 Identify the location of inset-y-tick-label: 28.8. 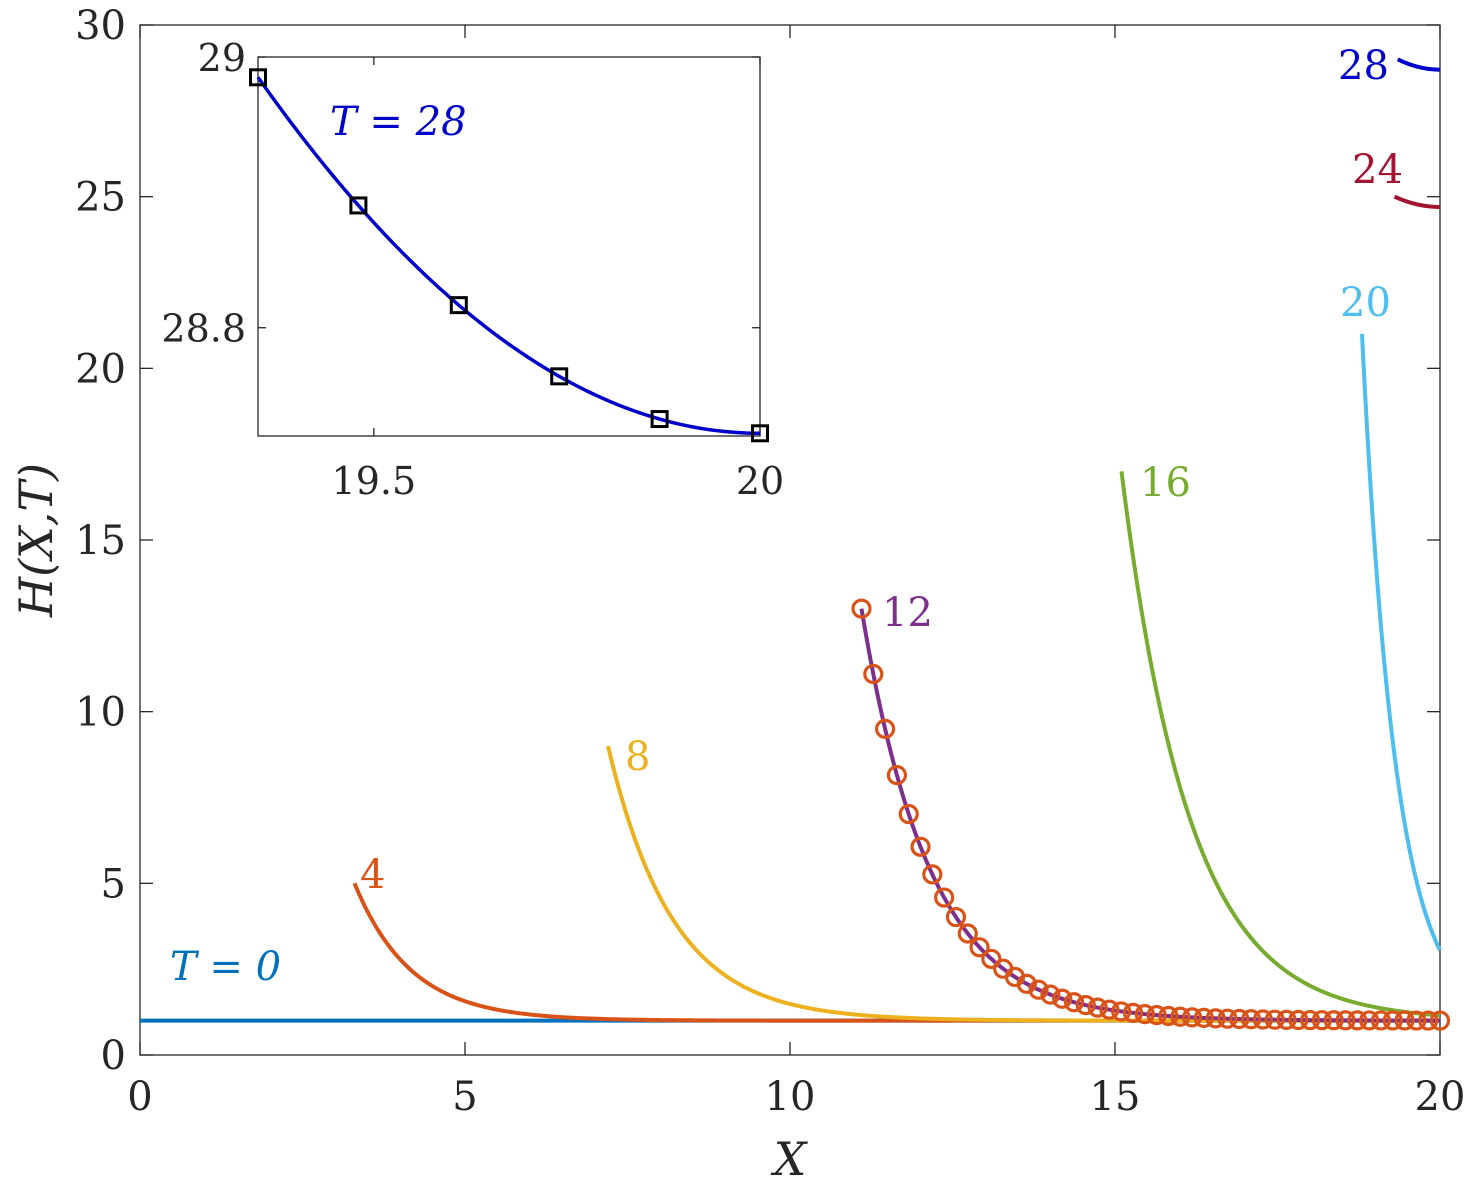
(203, 329).